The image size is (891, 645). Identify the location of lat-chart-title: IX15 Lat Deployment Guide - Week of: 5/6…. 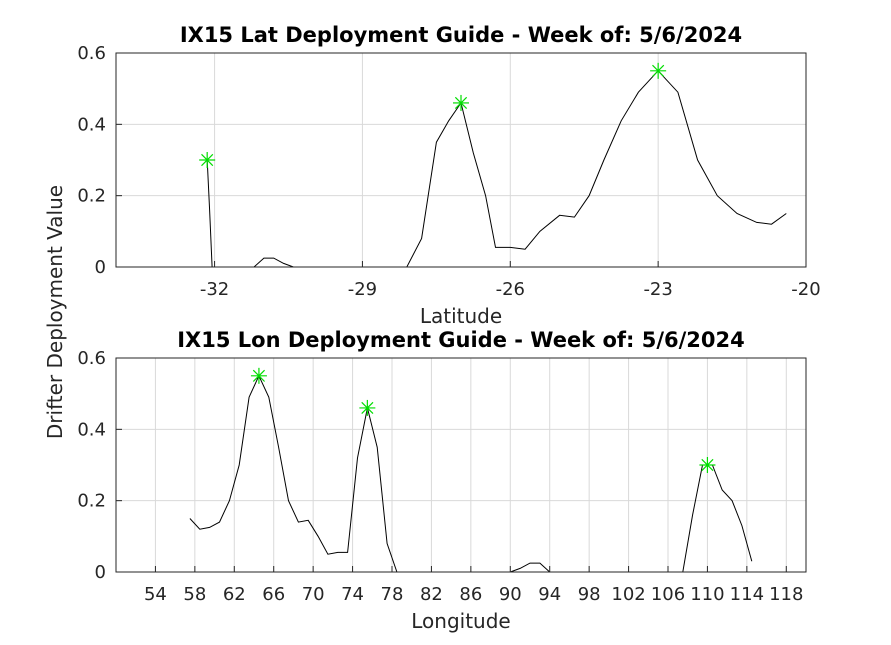
(461, 35).